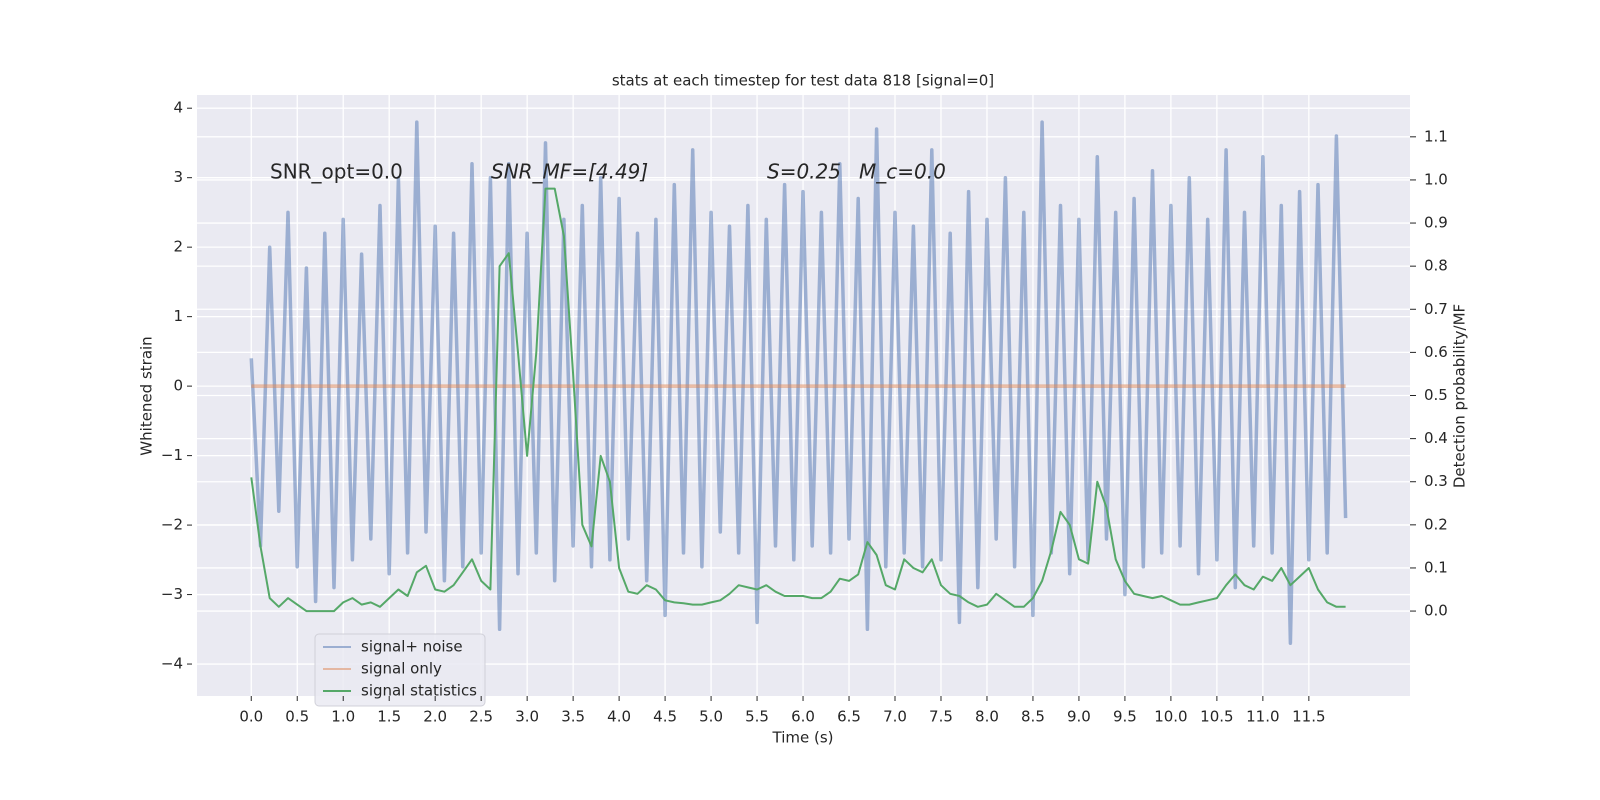 The image size is (1600, 800). I want to click on x-tick-label: 10.0, so click(1170, 717).